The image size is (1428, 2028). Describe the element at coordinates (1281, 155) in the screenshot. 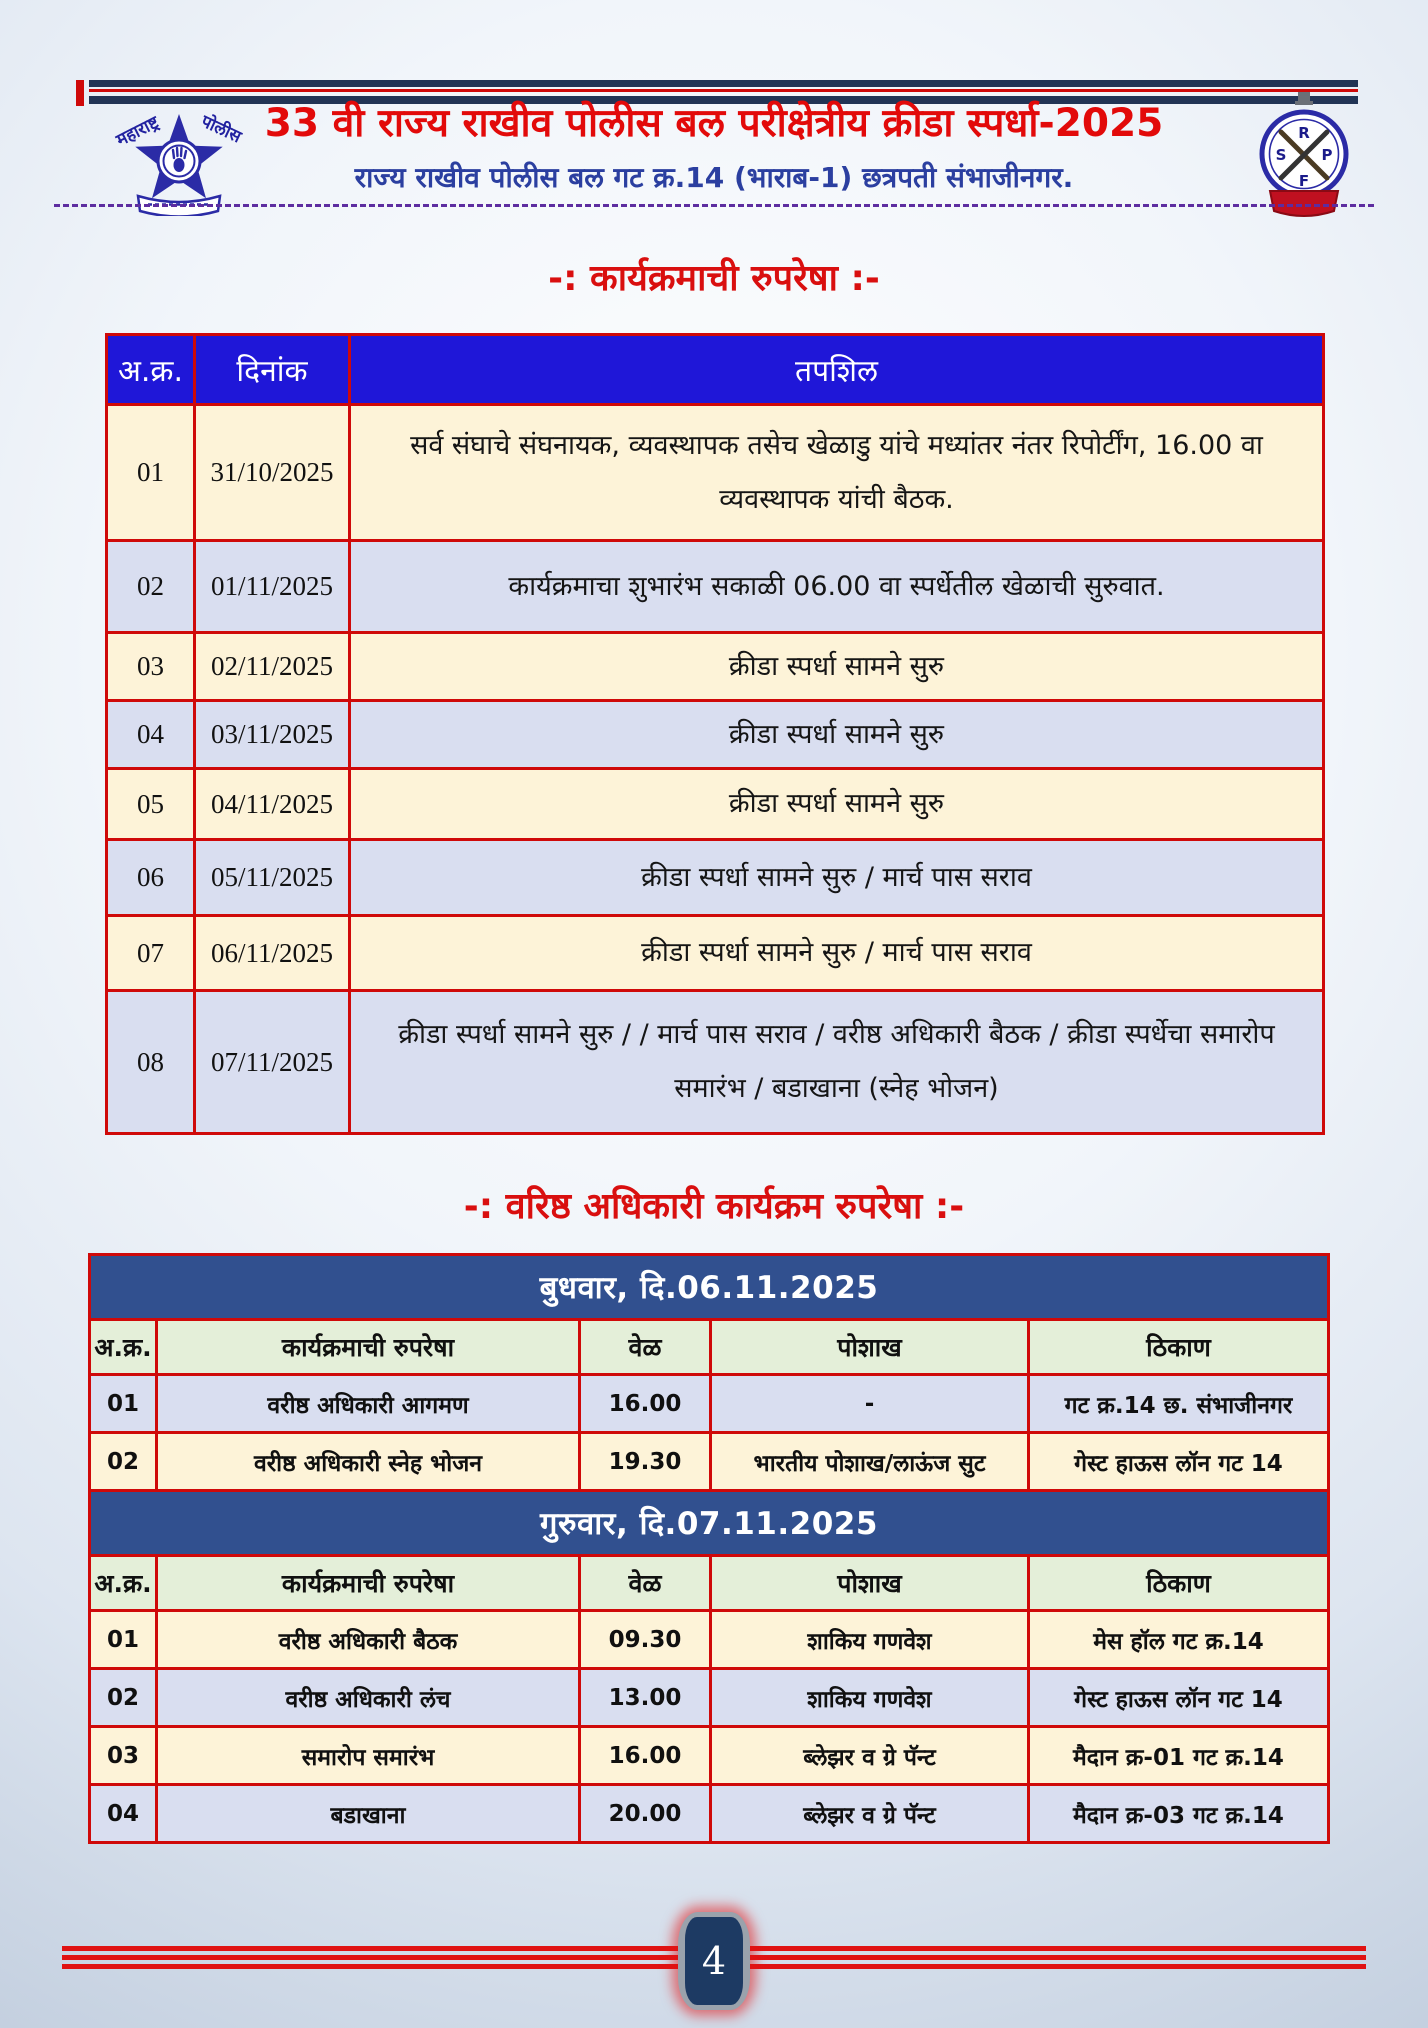

I see `srpf-letter: S` at that location.